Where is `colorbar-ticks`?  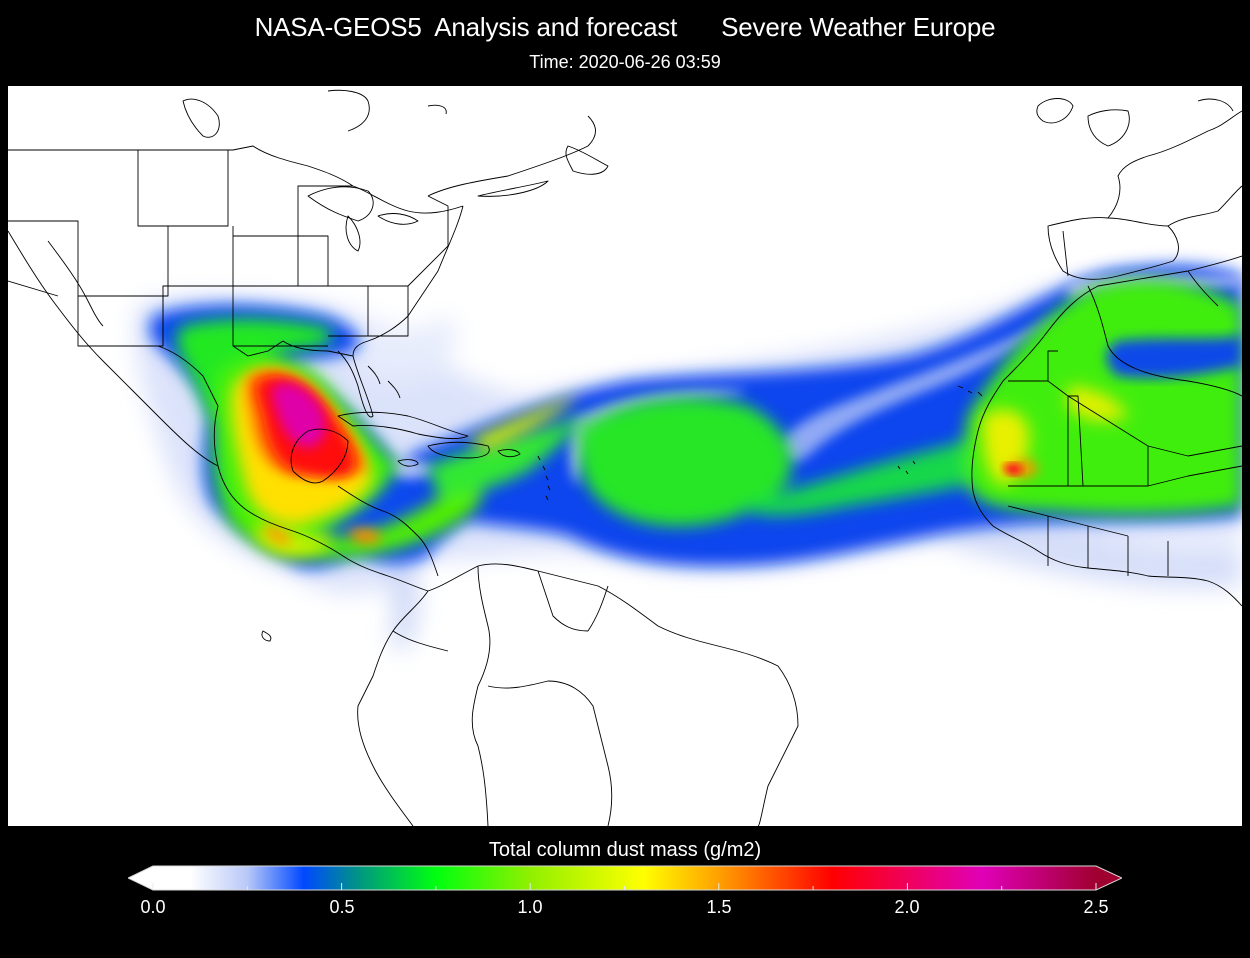 colorbar-ticks is located at coordinates (624, 886).